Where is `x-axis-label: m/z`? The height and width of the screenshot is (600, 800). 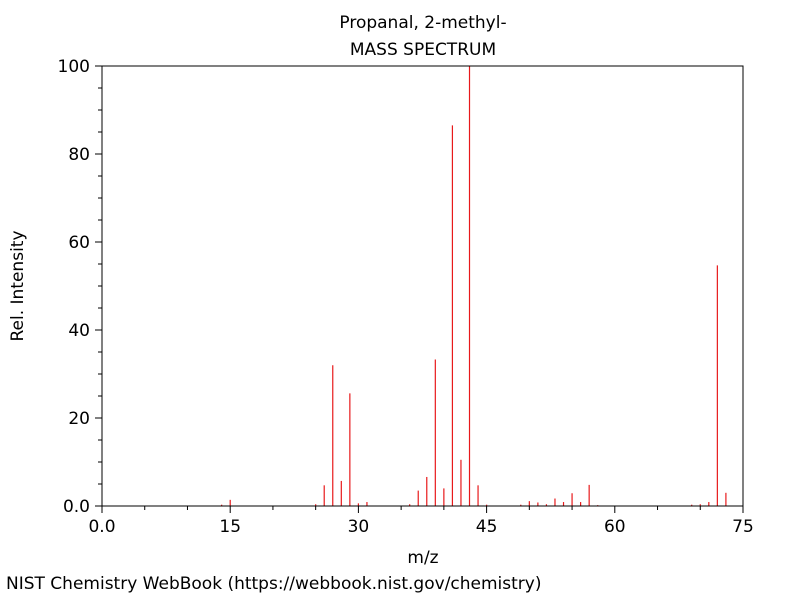 x-axis-label: m/z is located at coordinates (422, 558).